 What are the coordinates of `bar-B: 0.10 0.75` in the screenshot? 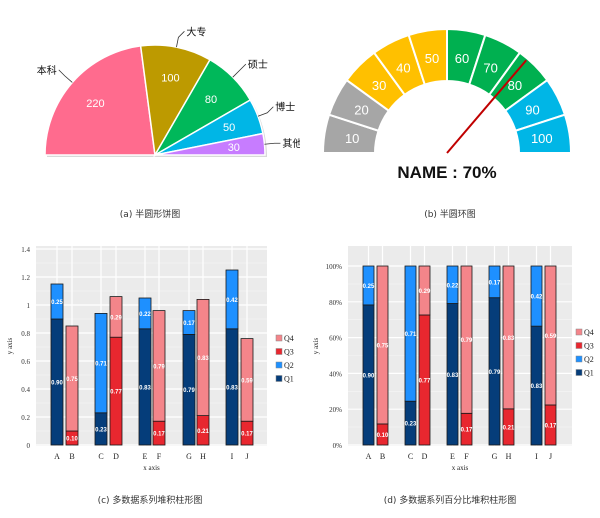 It's located at (382, 355).